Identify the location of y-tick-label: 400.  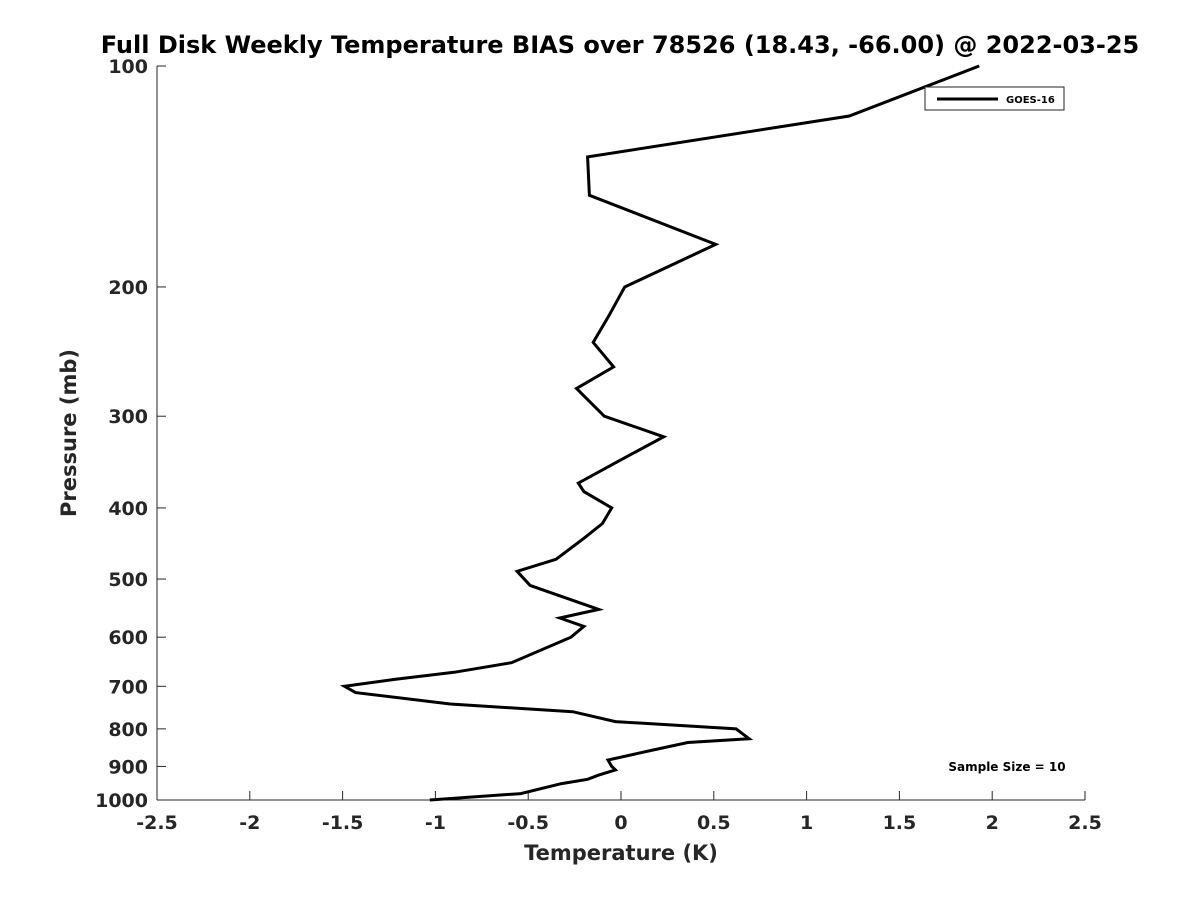
(128, 509).